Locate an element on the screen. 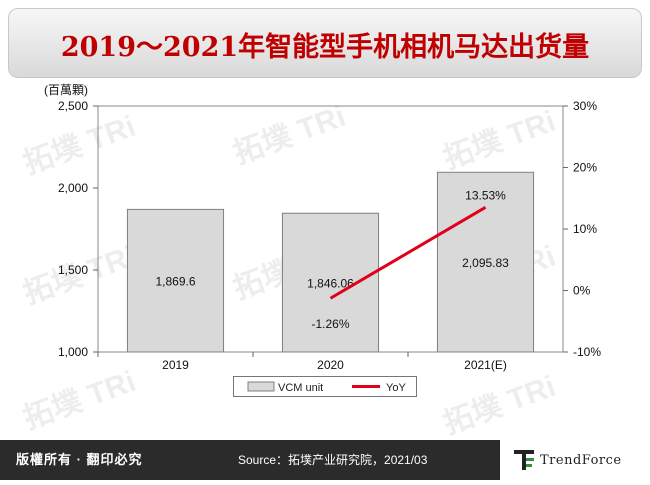  y-tick-label: 1,500 is located at coordinates (73, 270).